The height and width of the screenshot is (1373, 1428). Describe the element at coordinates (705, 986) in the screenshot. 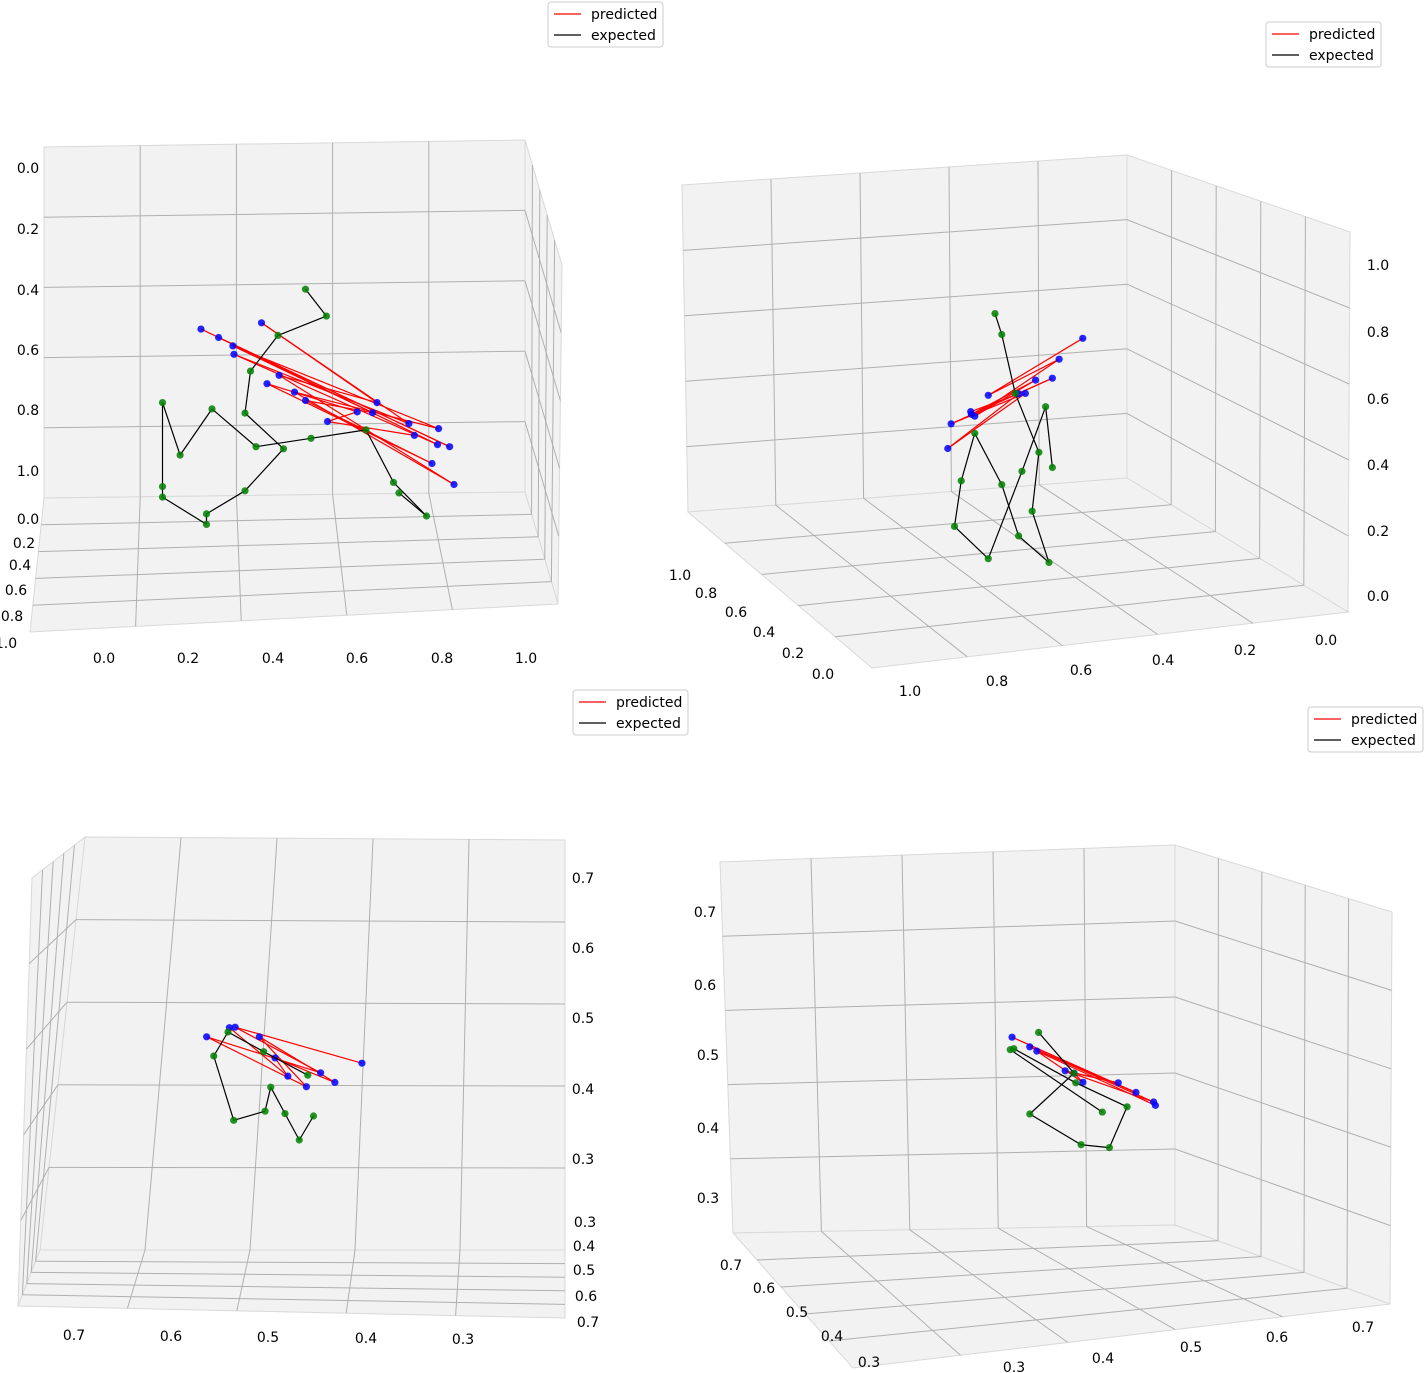

I see `z-tick-label: 0.6` at that location.